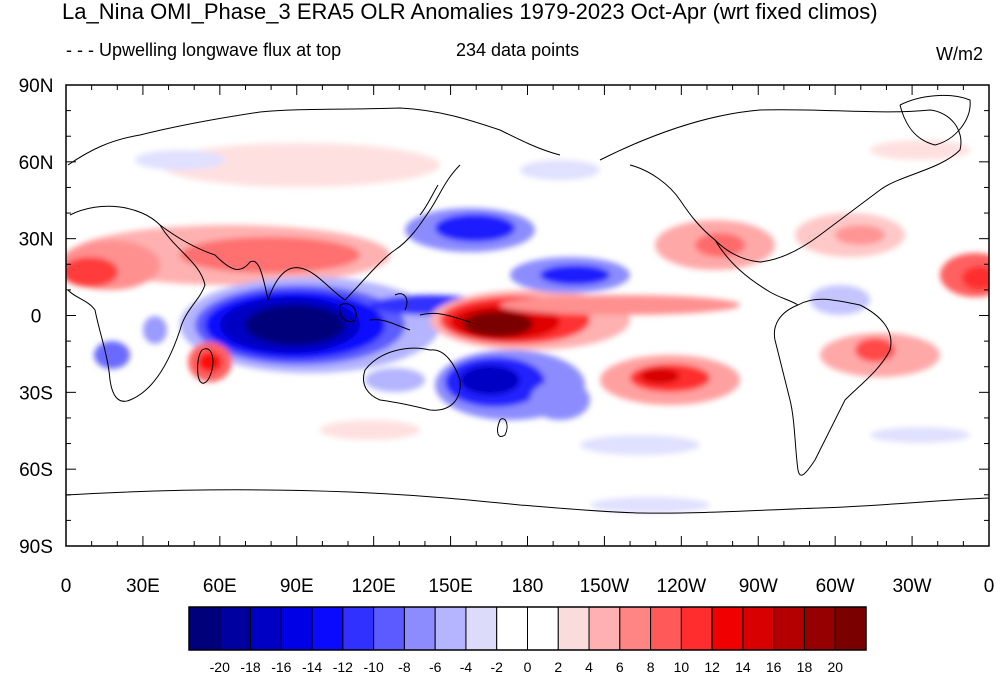  I want to click on lon-label: 90E, so click(297, 586).